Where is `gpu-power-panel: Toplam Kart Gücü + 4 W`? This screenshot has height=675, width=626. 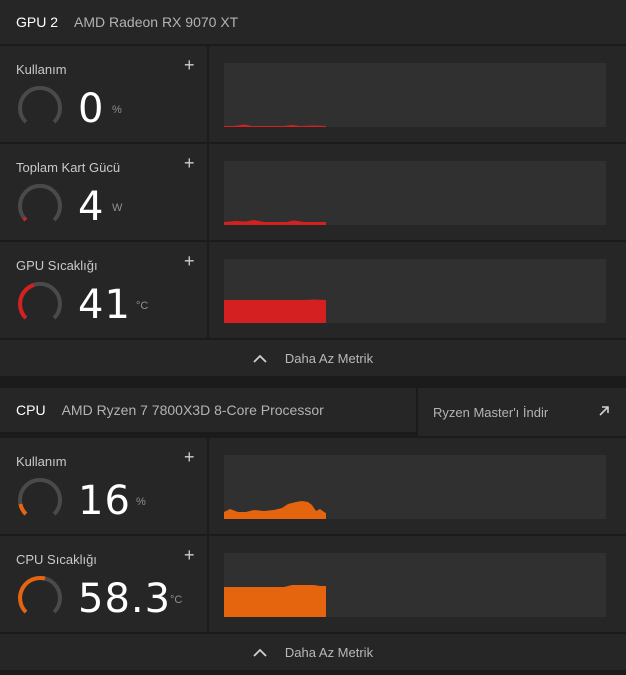 gpu-power-panel: Toplam Kart Gücü + 4 W is located at coordinates (103, 192).